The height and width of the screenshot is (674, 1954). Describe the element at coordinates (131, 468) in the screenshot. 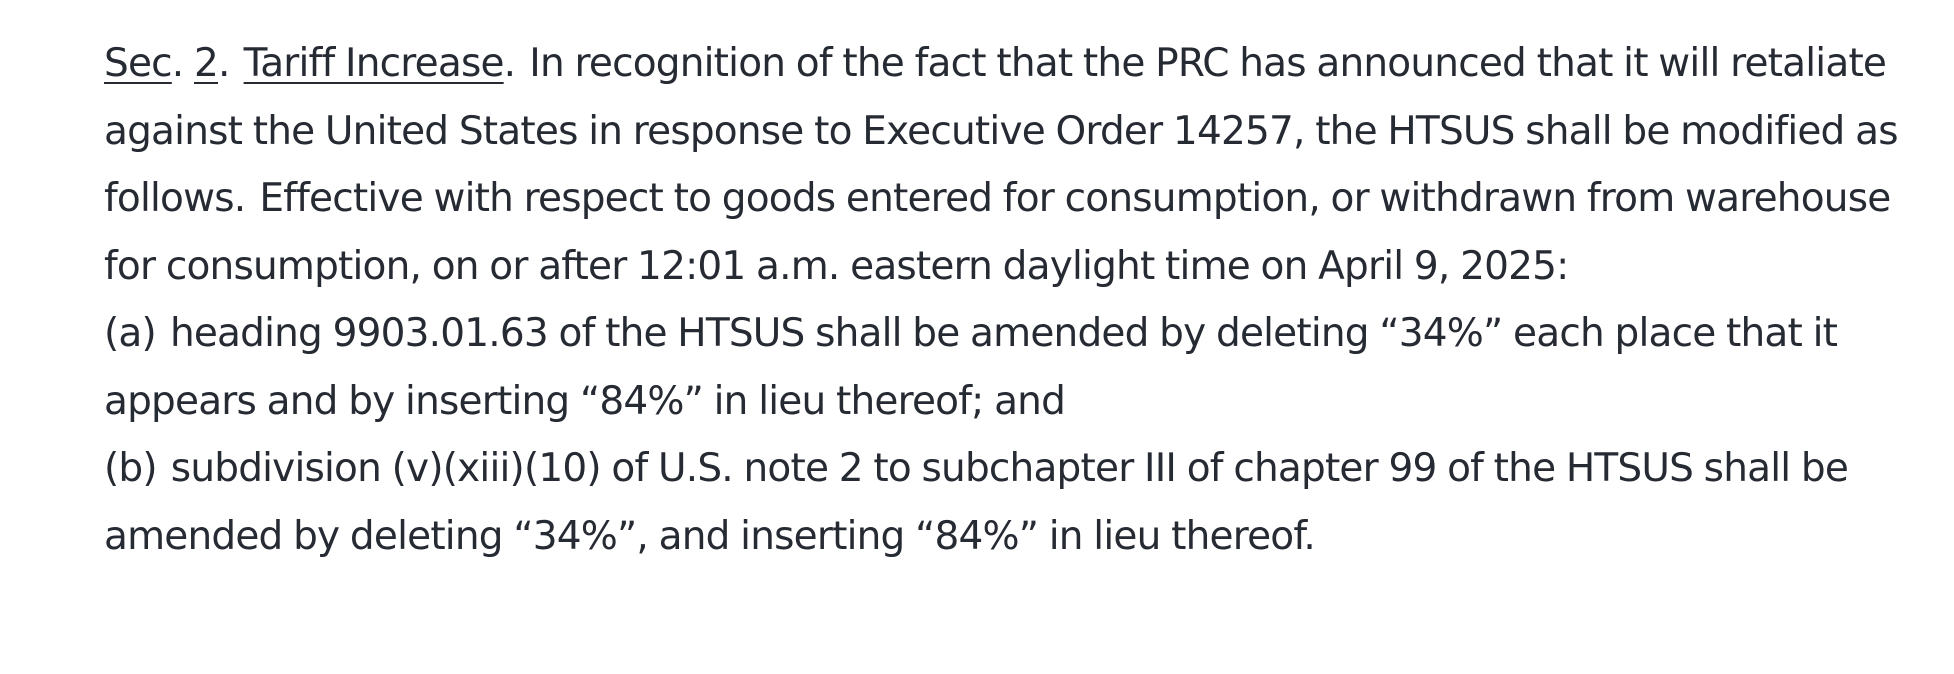

I see `item-marker: (b)` at that location.